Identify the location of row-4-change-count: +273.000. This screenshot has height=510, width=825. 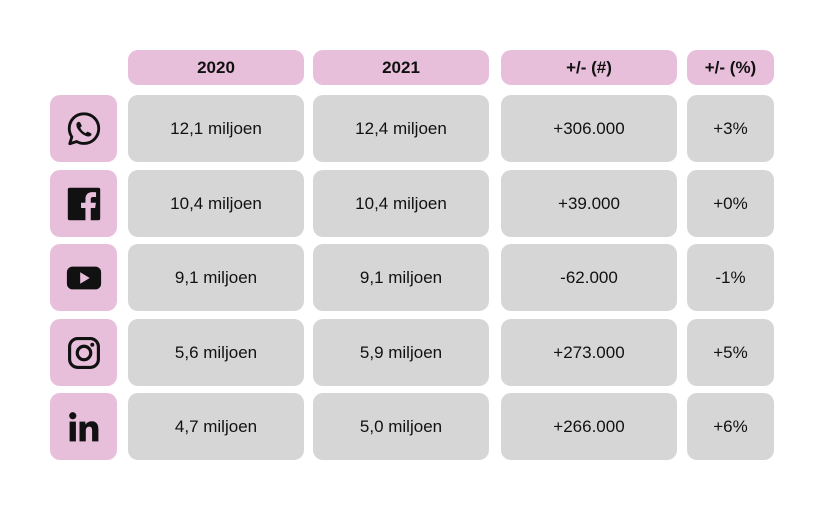
(589, 352).